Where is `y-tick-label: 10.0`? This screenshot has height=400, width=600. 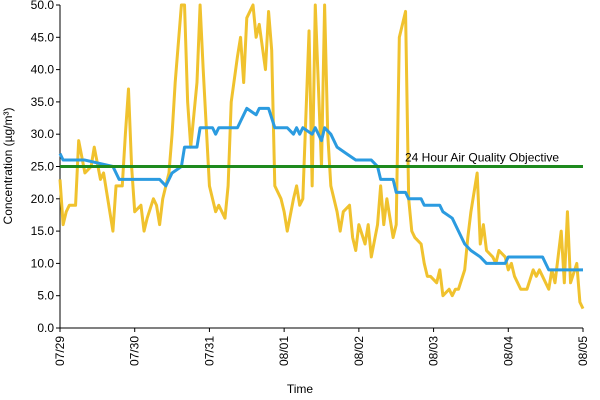 y-tick-label: 10.0 is located at coordinates (43, 263).